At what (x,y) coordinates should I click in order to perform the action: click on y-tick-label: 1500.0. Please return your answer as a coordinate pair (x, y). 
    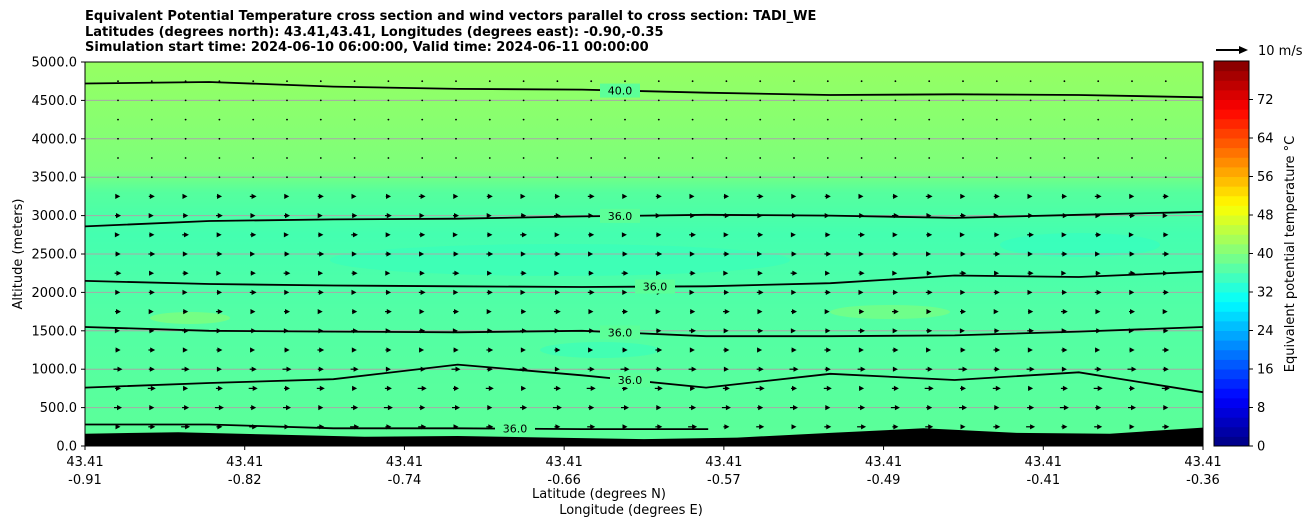
    Looking at the image, I should click on (55, 331).